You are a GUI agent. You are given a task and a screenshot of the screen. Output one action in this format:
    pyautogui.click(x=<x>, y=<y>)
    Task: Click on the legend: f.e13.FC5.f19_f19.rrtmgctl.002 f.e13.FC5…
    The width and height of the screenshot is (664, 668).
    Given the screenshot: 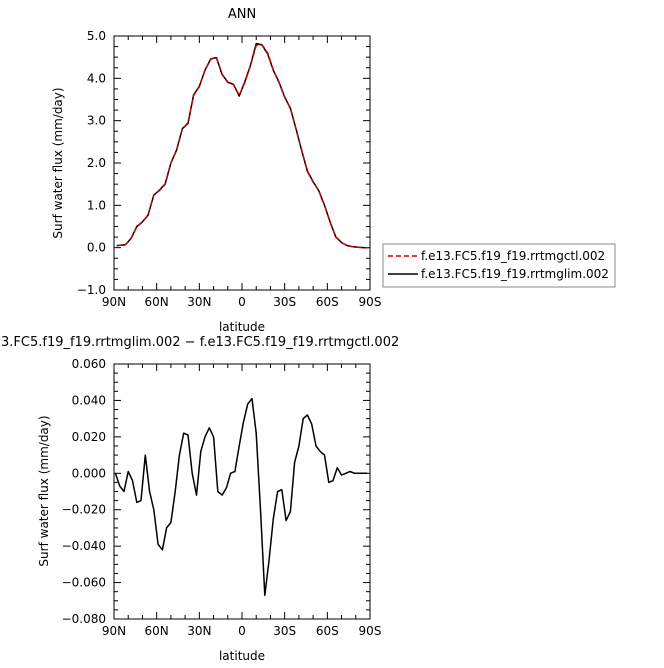 What is the action you would take?
    pyautogui.click(x=499, y=265)
    